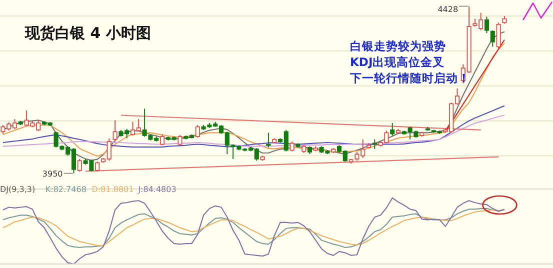  I want to click on annotation: 4428, so click(448, 9).